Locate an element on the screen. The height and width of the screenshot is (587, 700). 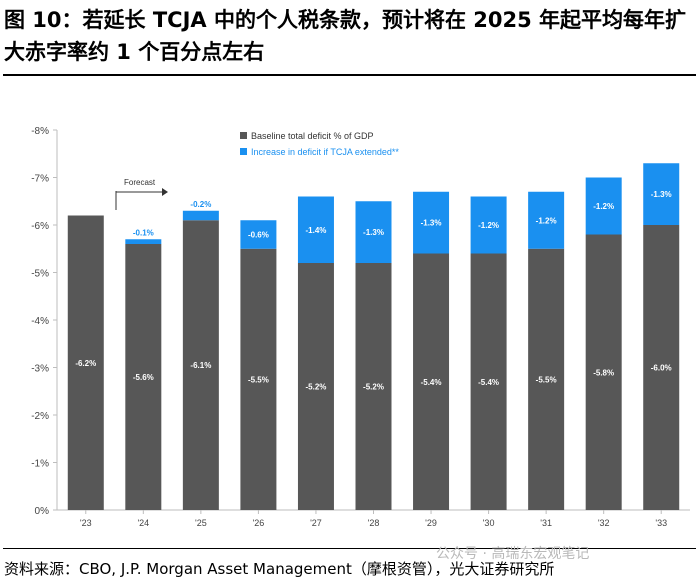
legend-label: Baseline total deficit % of GDP is located at coordinates (312, 136).